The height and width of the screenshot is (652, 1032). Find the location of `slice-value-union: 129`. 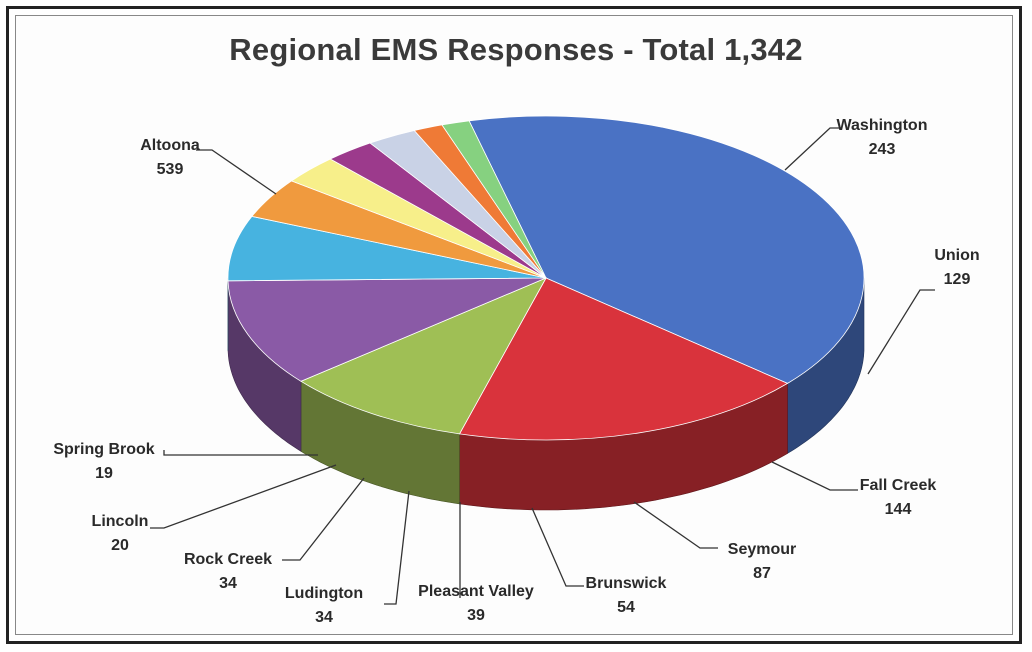

slice-value-union: 129 is located at coordinates (957, 279).